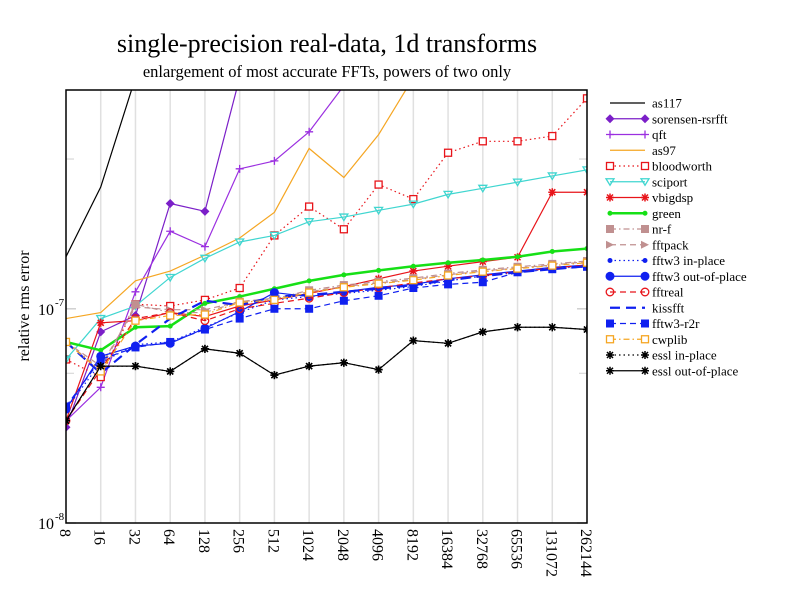  What do you see at coordinates (646, 339) in the screenshot?
I see `legend-item: cwplib` at bounding box center [646, 339].